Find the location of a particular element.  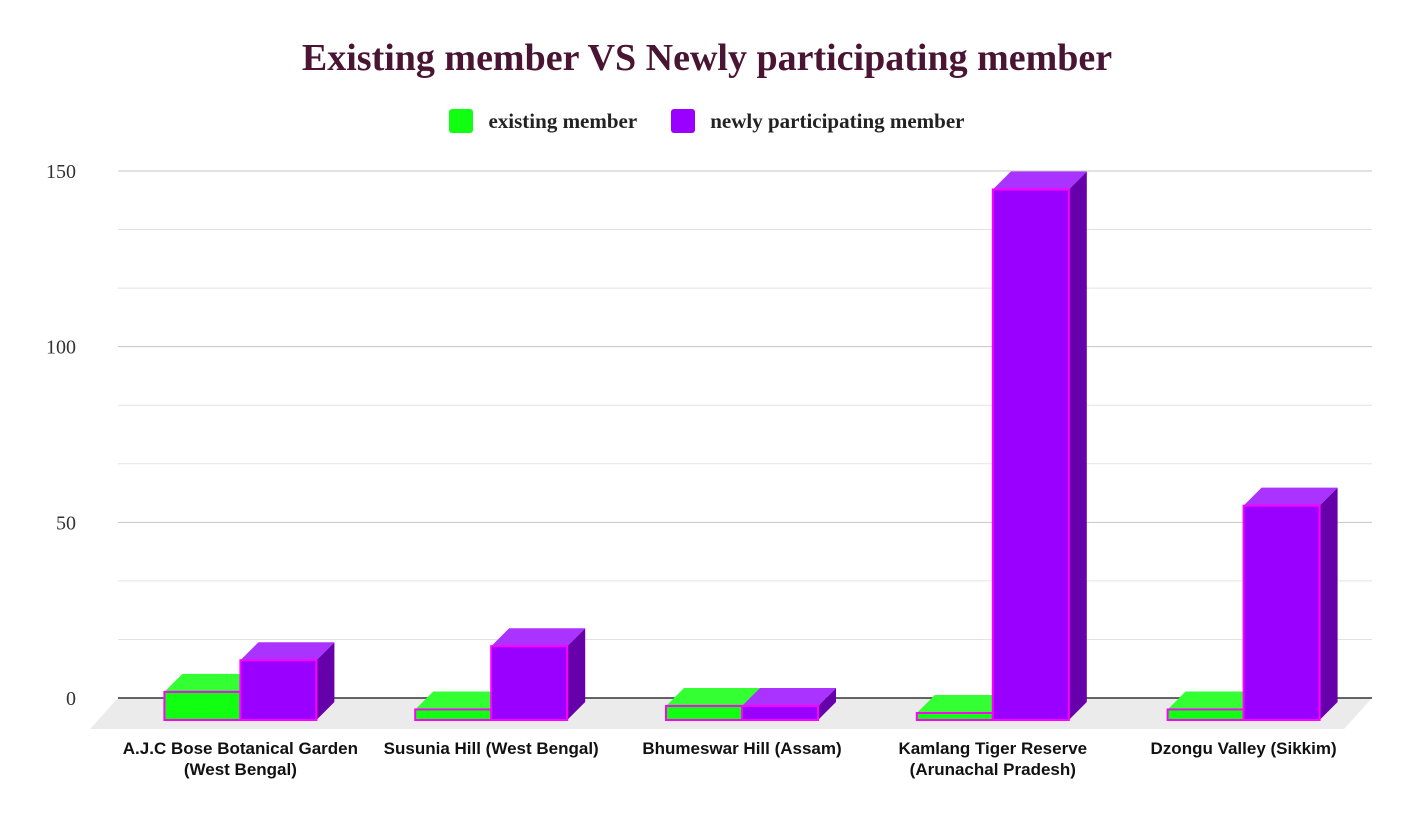

y-tick-label: 50 is located at coordinates (66, 523).